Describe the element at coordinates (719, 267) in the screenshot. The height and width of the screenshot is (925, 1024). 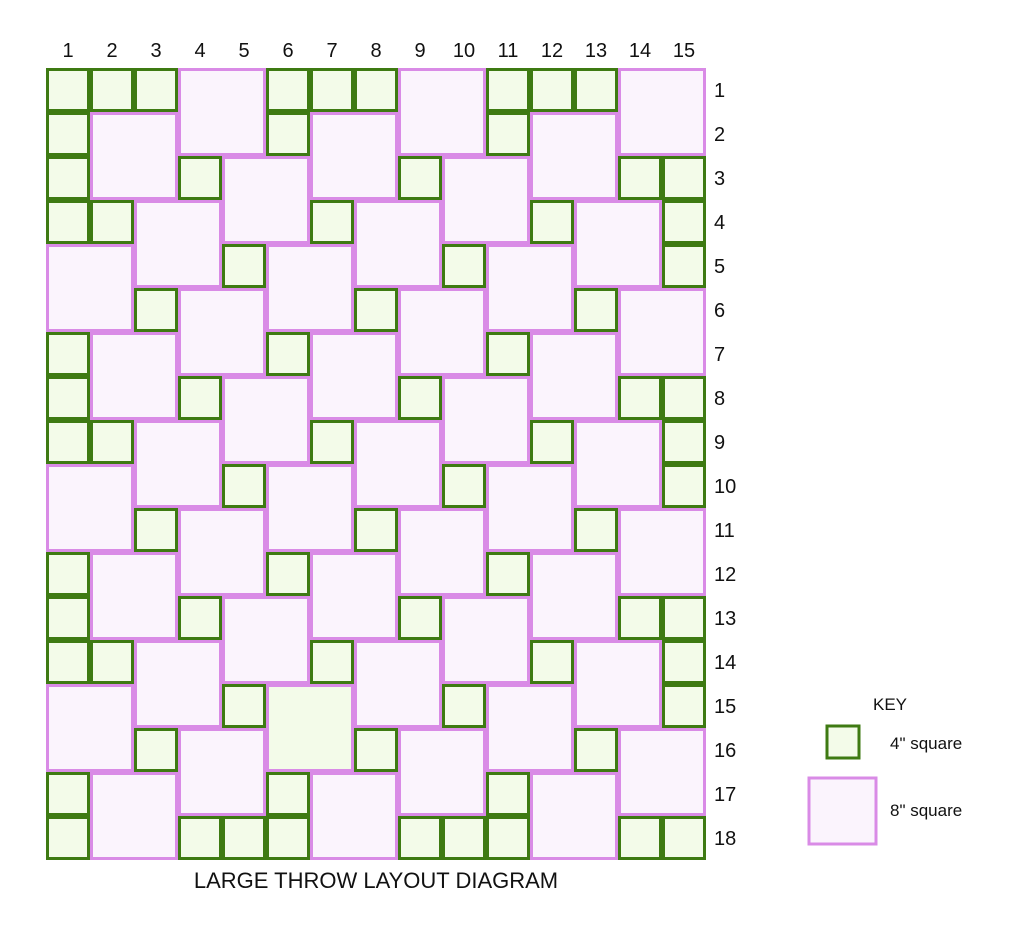
I see `row-label: 5` at that location.